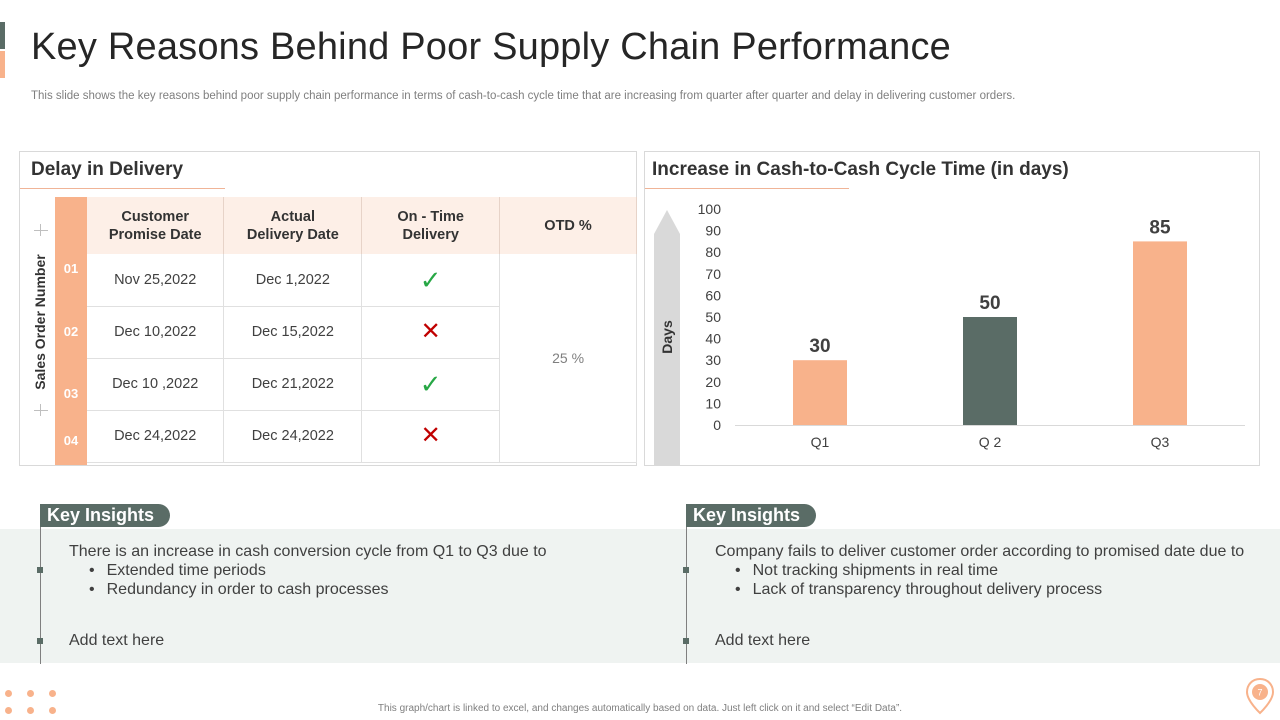 The image size is (1280, 720). I want to click on days-axis-arrow, so click(667, 338).